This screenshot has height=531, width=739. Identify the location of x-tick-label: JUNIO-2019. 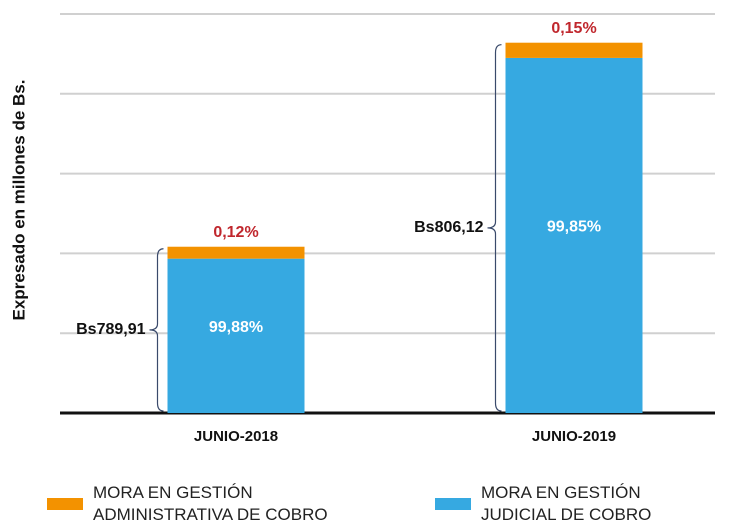
(574, 436).